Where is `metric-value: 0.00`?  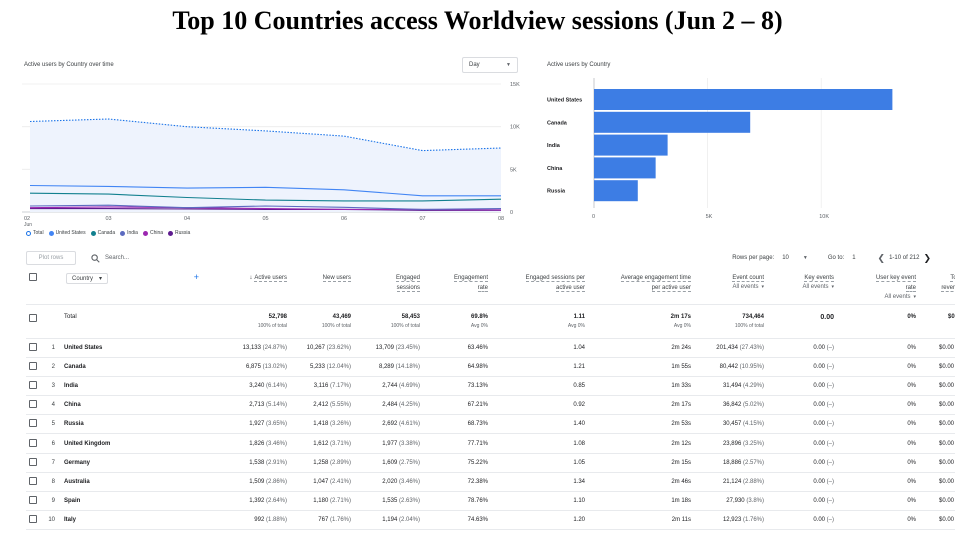 metric-value: 0.00 is located at coordinates (819, 366).